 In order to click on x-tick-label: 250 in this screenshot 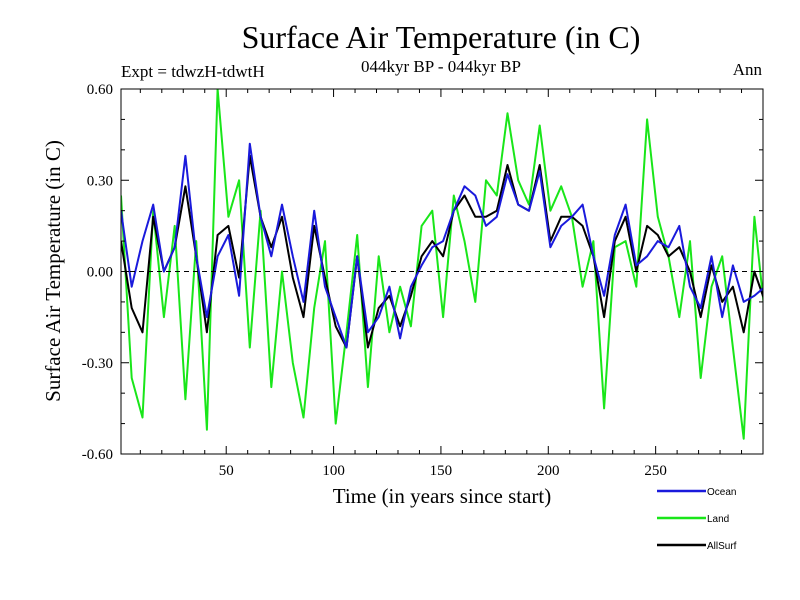, I will do `click(655, 471)`.